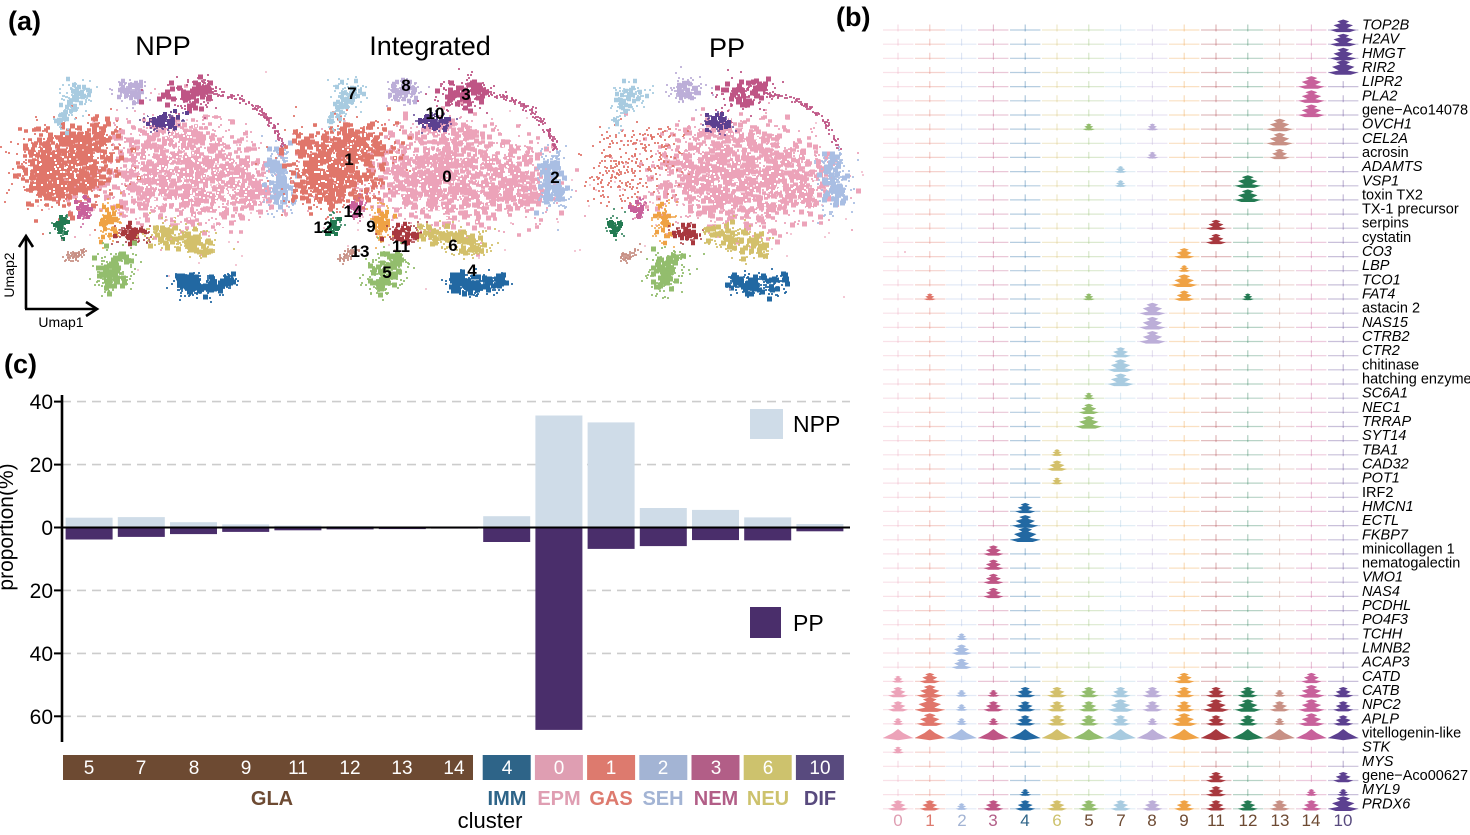 Image resolution: width=1470 pixels, height=835 pixels. What do you see at coordinates (1382, 82) in the screenshot?
I see `svg-text: LIPR2` at bounding box center [1382, 82].